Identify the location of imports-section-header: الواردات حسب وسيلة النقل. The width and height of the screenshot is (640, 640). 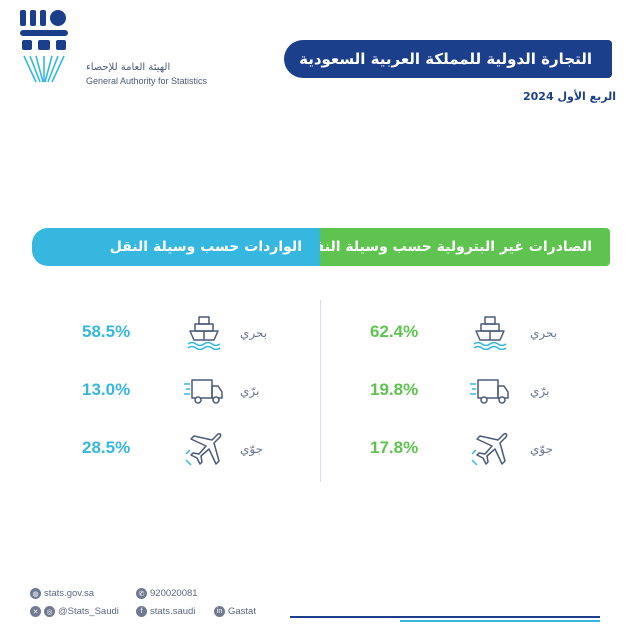
(176, 247).